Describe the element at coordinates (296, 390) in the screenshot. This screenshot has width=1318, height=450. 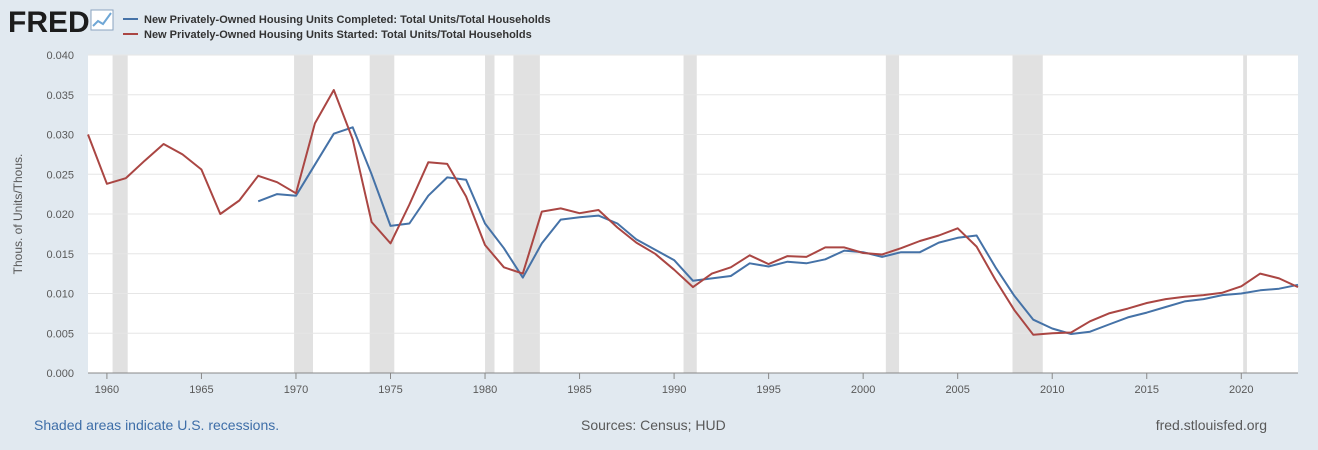
I see `x-tick-label: 1970` at that location.